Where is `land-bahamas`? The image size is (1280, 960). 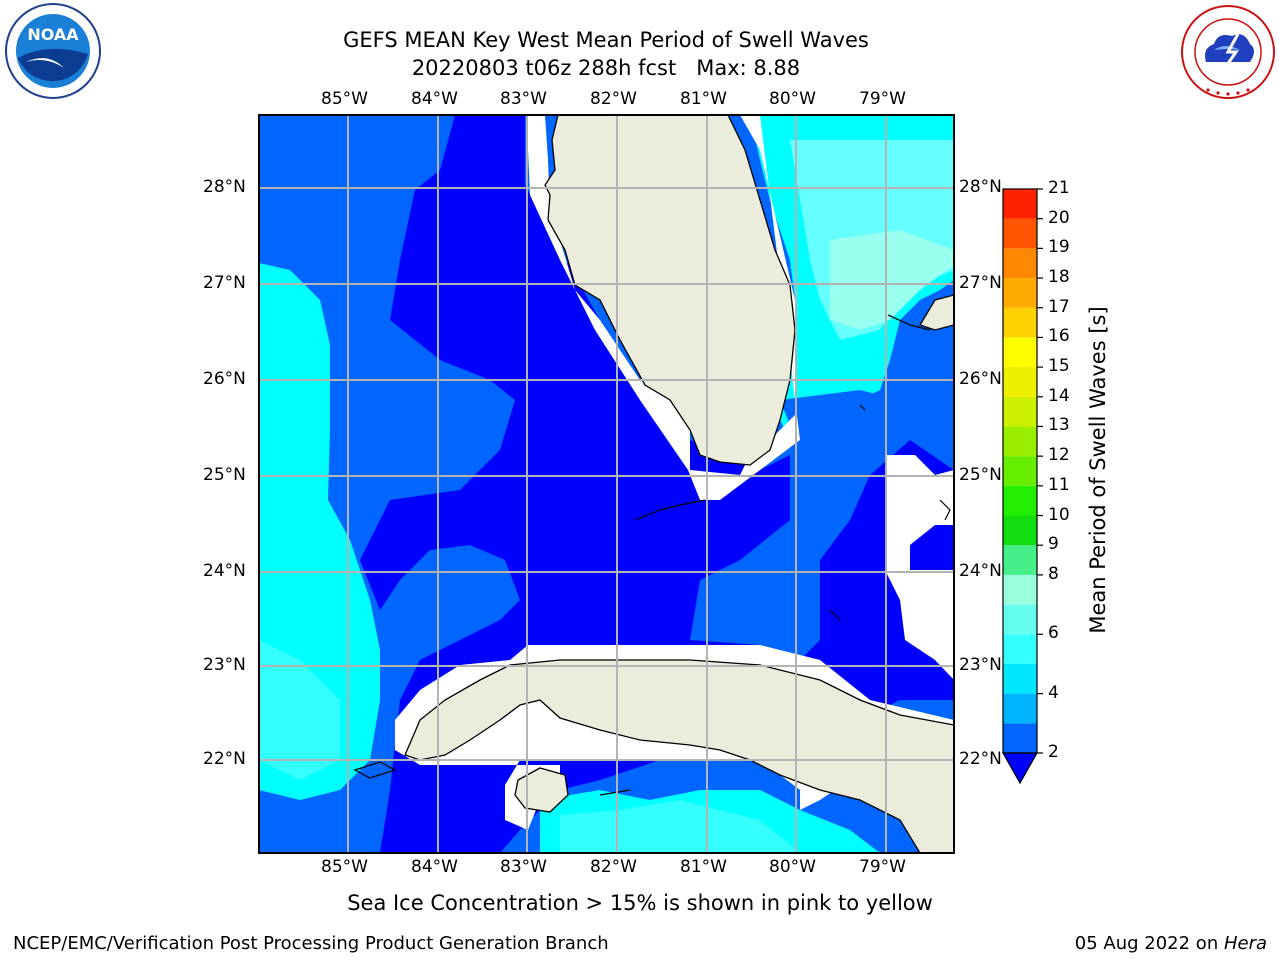
land-bahamas is located at coordinates (936, 312).